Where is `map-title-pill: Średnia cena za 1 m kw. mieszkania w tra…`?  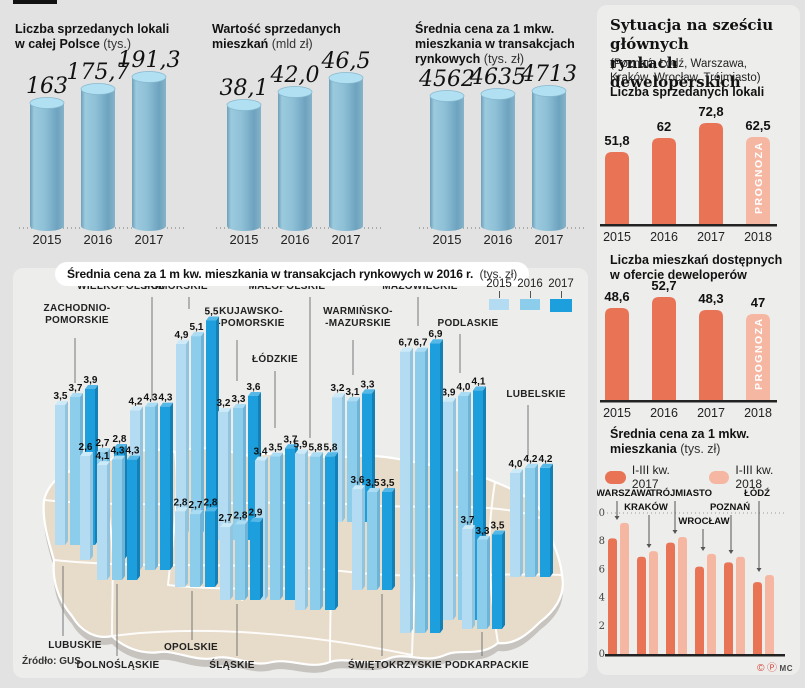
map-title-pill: Średnia cena za 1 m kw. mieszkania w tra… is located at coordinates (292, 274).